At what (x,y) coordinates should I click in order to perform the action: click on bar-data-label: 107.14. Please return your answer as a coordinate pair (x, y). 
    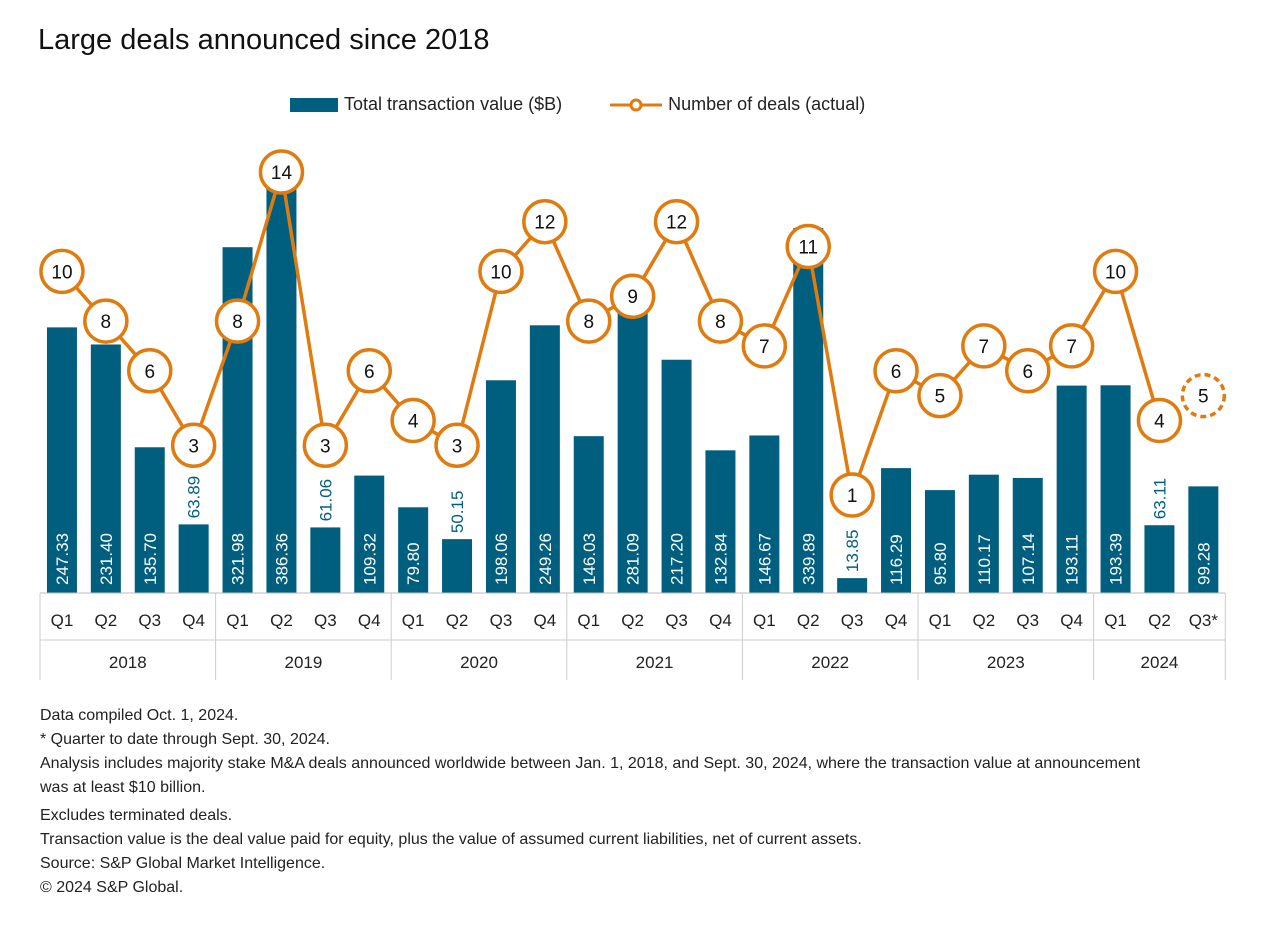
    Looking at the image, I should click on (1028, 559).